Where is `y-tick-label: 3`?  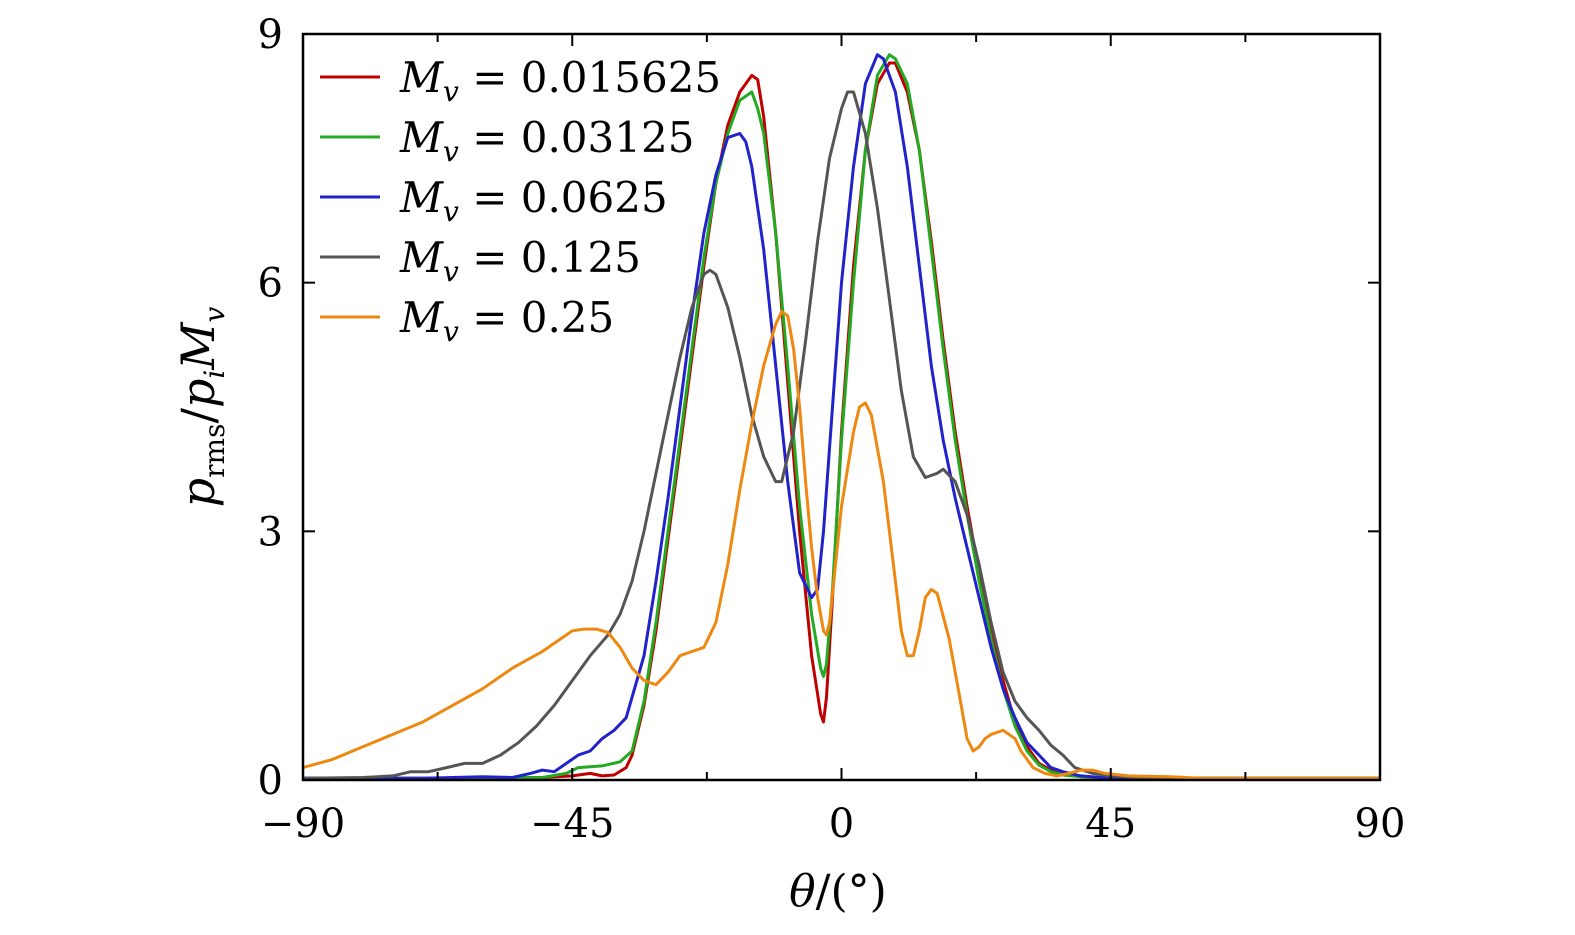
y-tick-label: 3 is located at coordinates (270, 532).